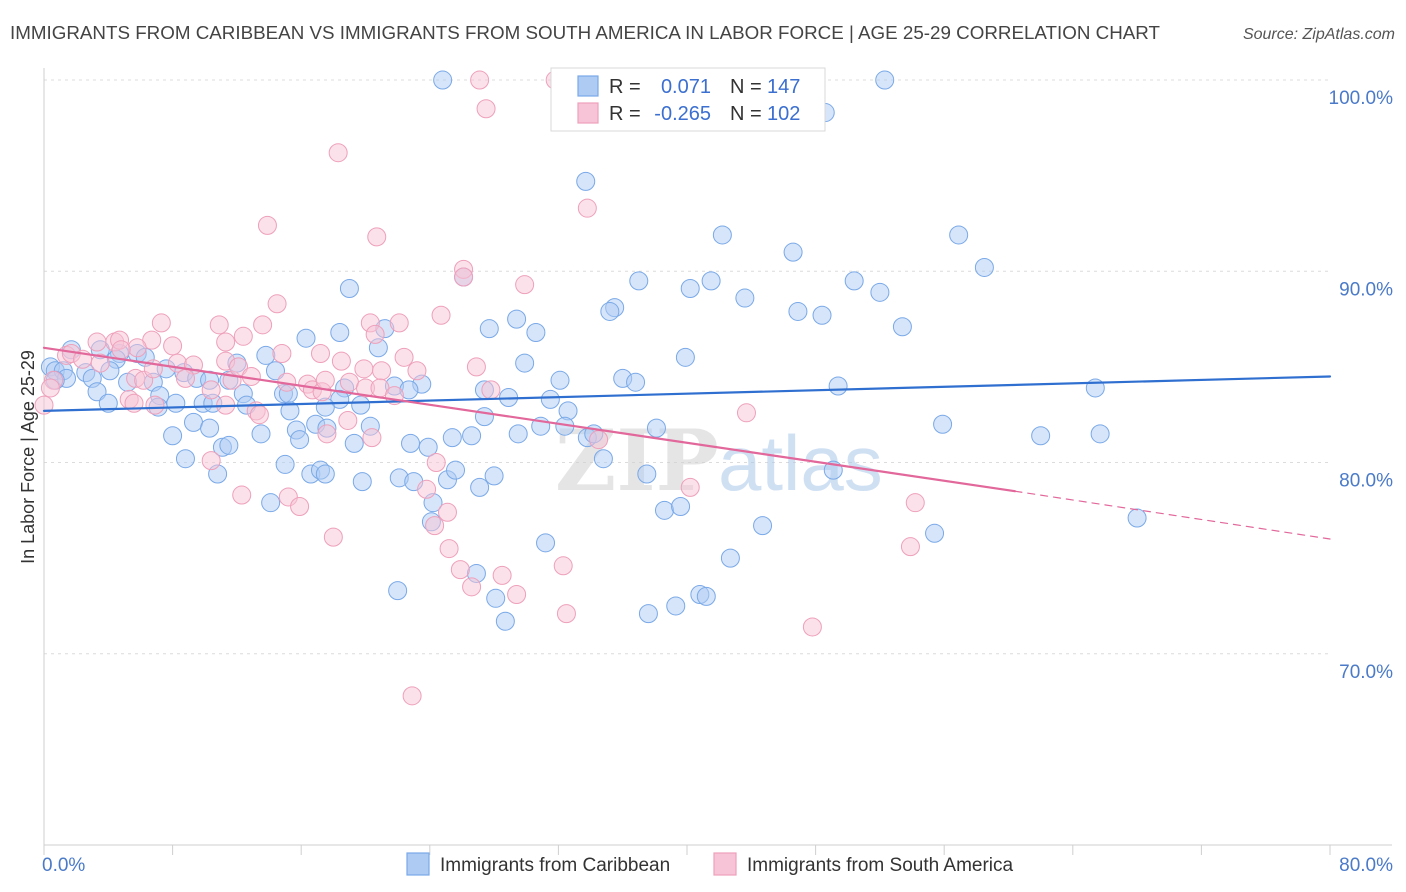  What do you see at coordinates (1366, 481) in the screenshot?
I see `y-tick-label: 80.0%` at bounding box center [1366, 481].